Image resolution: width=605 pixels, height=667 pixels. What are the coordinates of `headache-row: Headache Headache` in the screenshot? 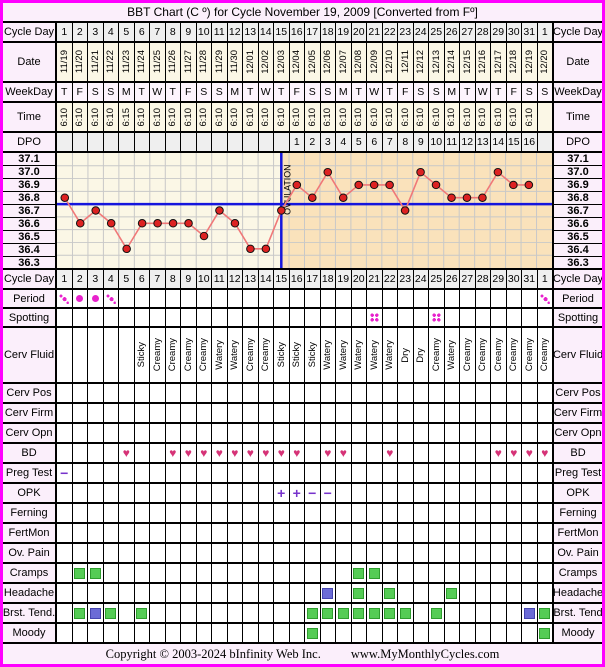 It's located at (302, 594).